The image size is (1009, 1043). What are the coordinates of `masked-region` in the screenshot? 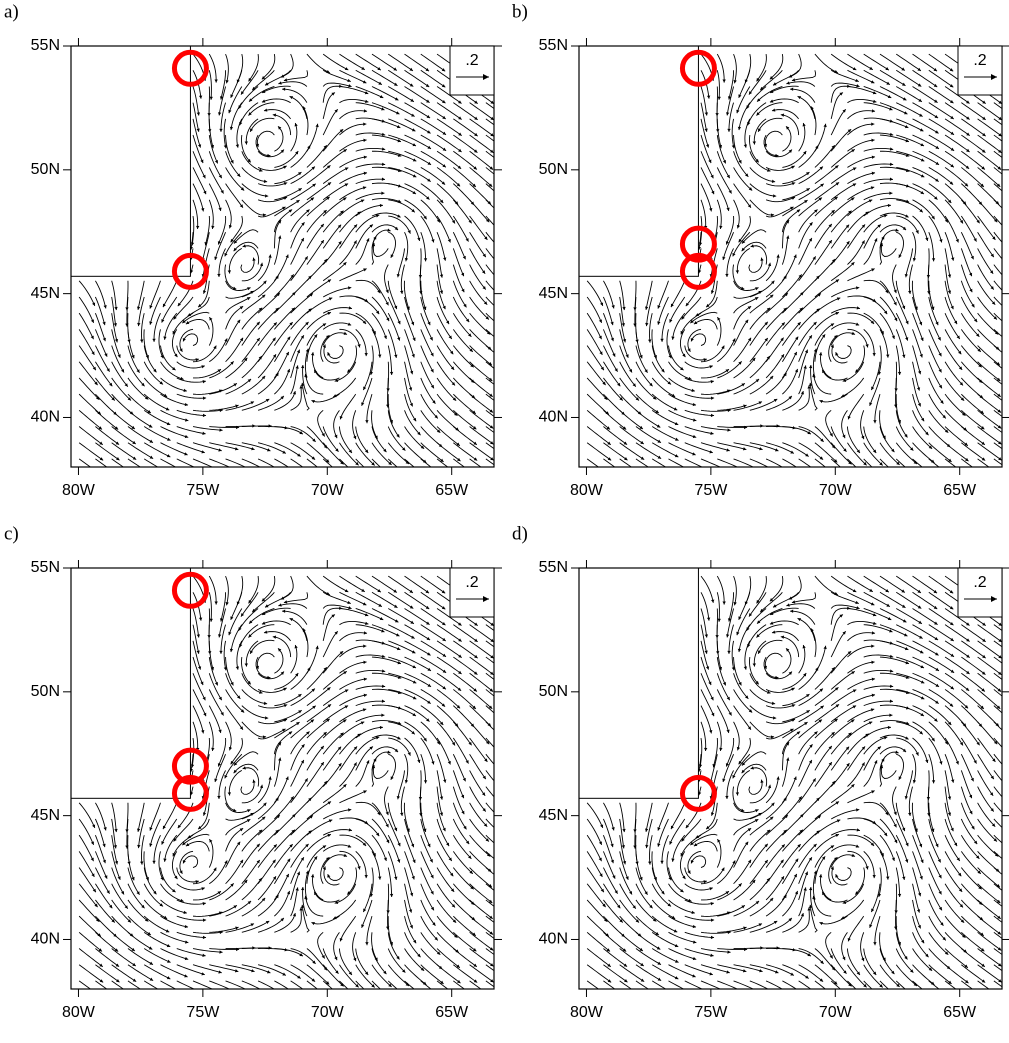 It's located at (638, 683).